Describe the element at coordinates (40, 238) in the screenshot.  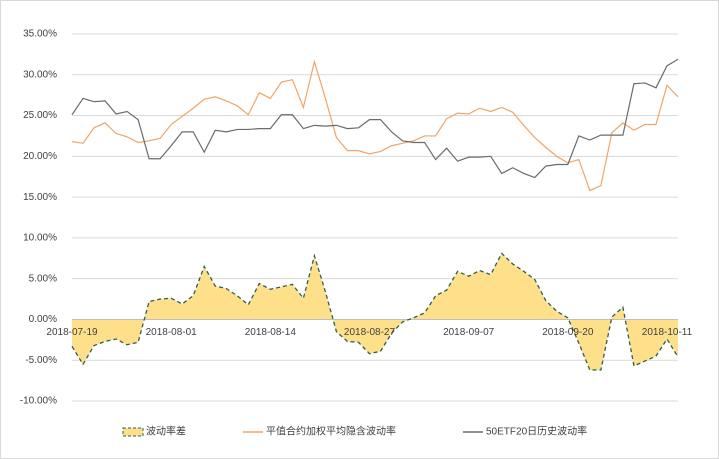
I see `y-tick-label: 10.00%` at that location.